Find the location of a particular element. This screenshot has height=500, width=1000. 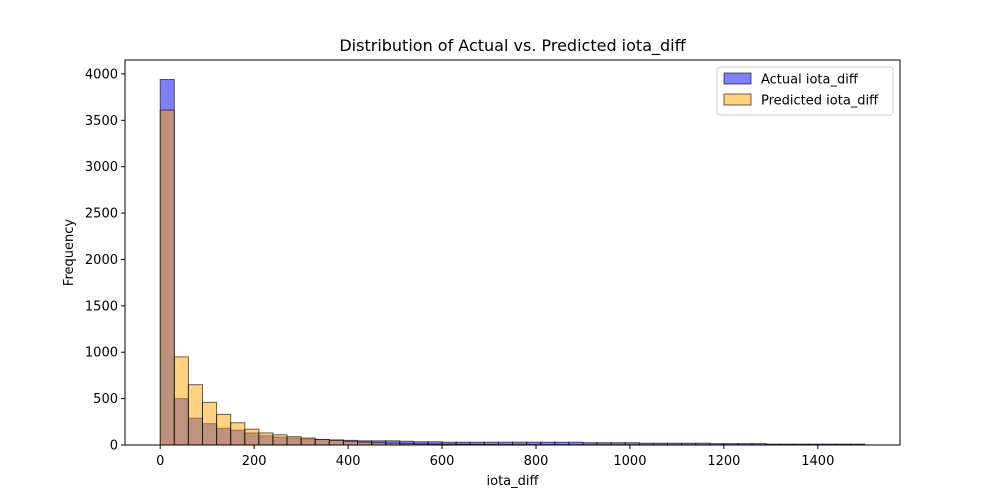

y-tick-label: 4000 is located at coordinates (101, 74).